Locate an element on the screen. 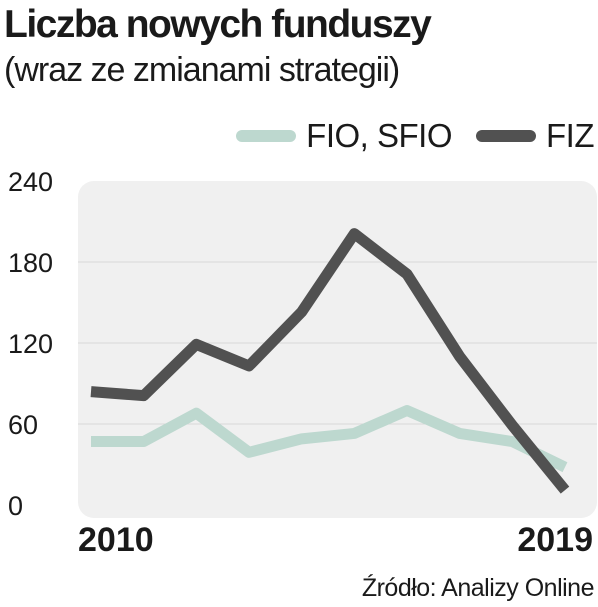 The height and width of the screenshot is (607, 598). y-tick-label-120: 120 is located at coordinates (30, 344).